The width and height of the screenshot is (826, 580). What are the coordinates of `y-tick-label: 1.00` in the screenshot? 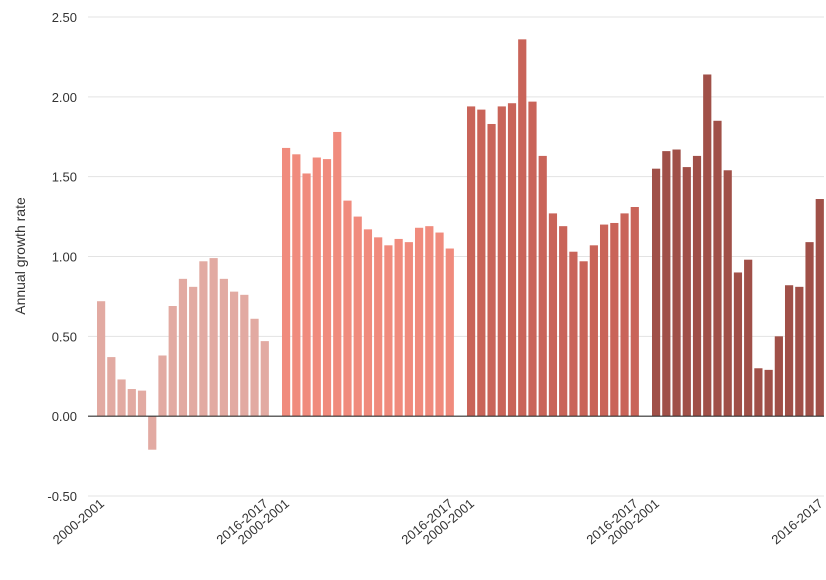 It's located at (64, 257).